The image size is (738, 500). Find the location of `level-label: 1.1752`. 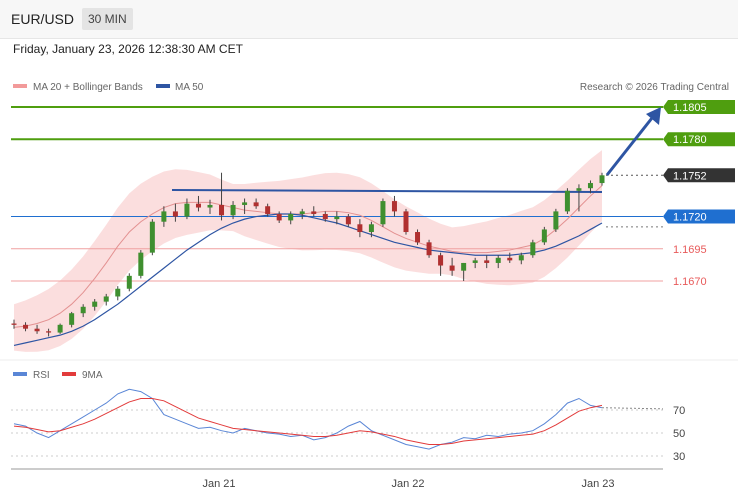

level-label: 1.1752 is located at coordinates (690, 176).